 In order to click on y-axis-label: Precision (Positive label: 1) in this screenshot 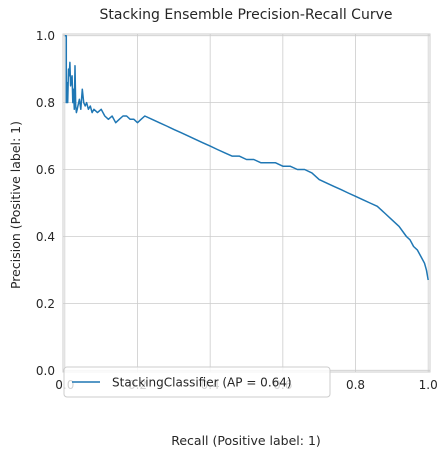, I will do `click(15, 205)`.